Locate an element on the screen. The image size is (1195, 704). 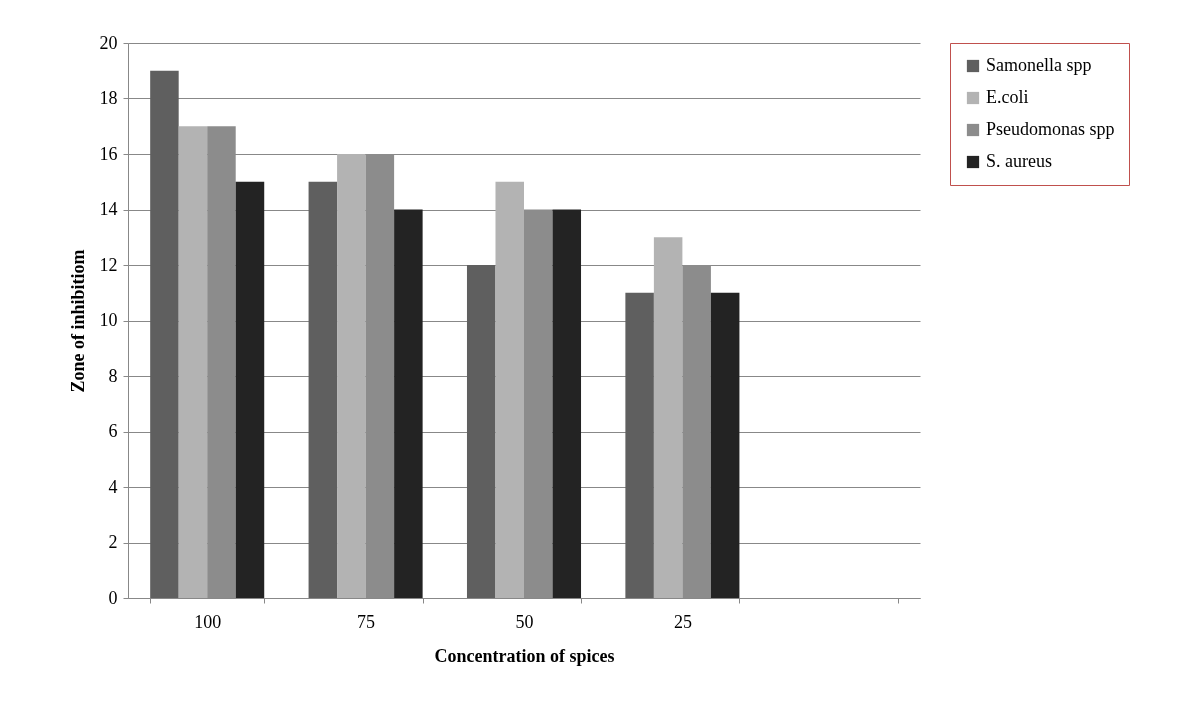
y-tick-label: 10 is located at coordinates (108, 320).